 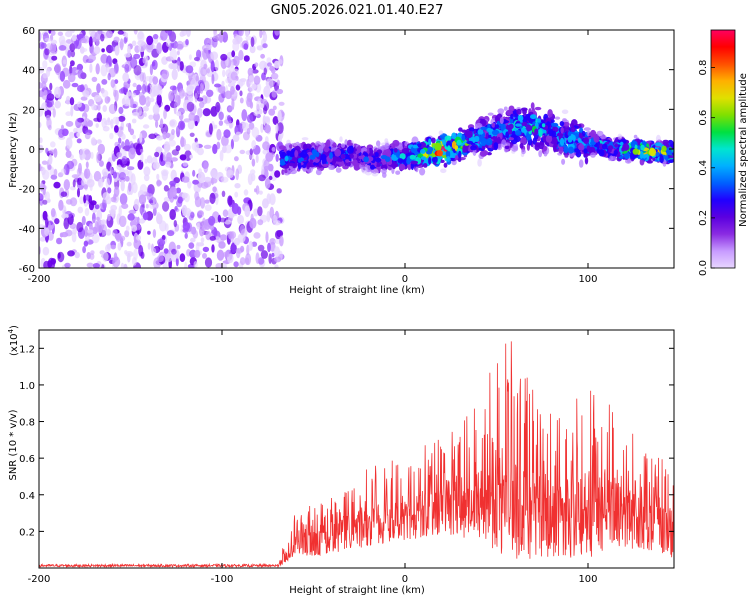 What do you see at coordinates (39, 279) in the screenshot?
I see `x-tick-label: -200` at bounding box center [39, 279].